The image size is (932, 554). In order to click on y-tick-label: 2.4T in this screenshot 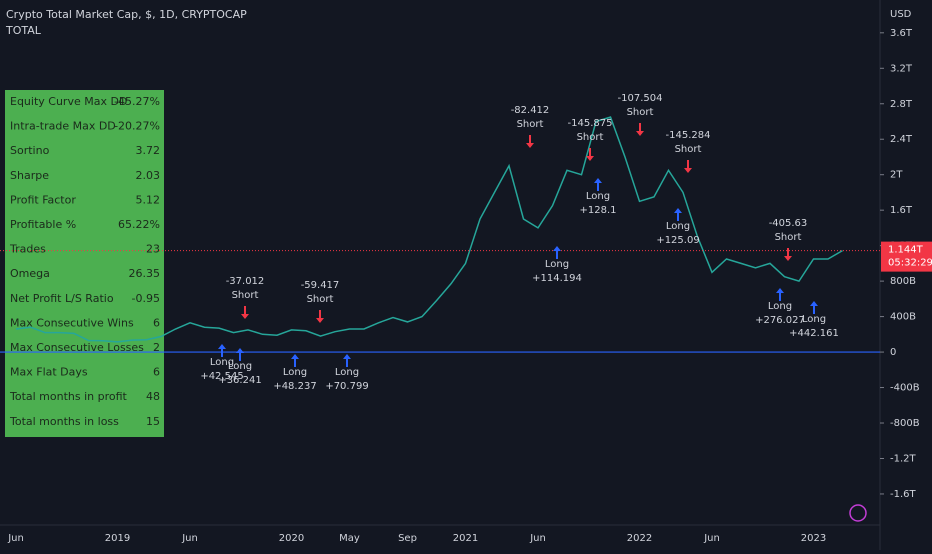, I will do `click(901, 139)`.